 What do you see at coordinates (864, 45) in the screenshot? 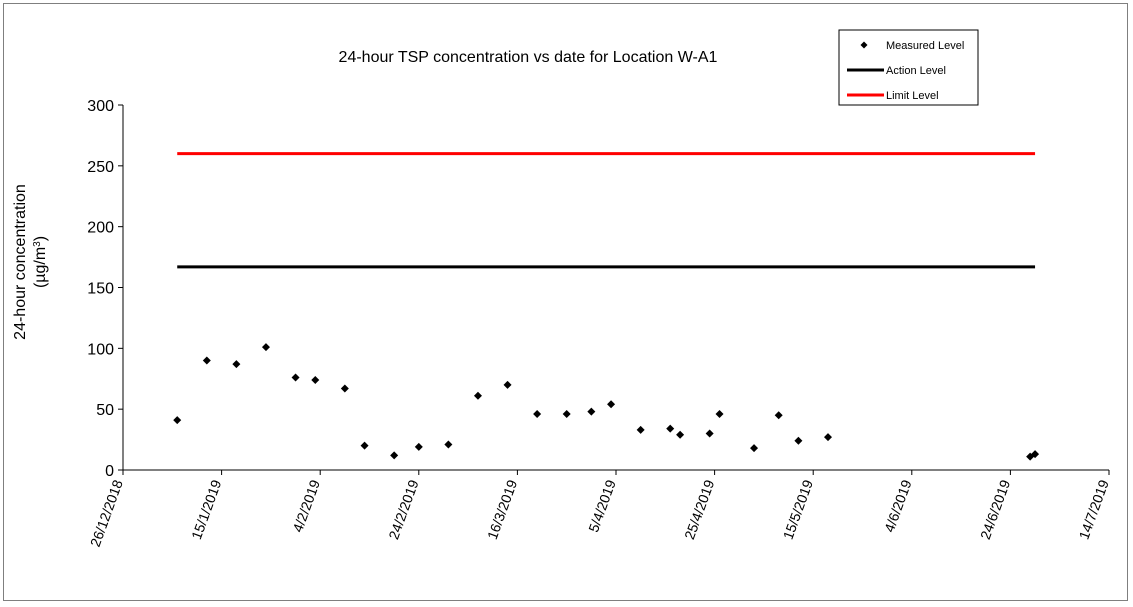
I see `legend-swatch` at bounding box center [864, 45].